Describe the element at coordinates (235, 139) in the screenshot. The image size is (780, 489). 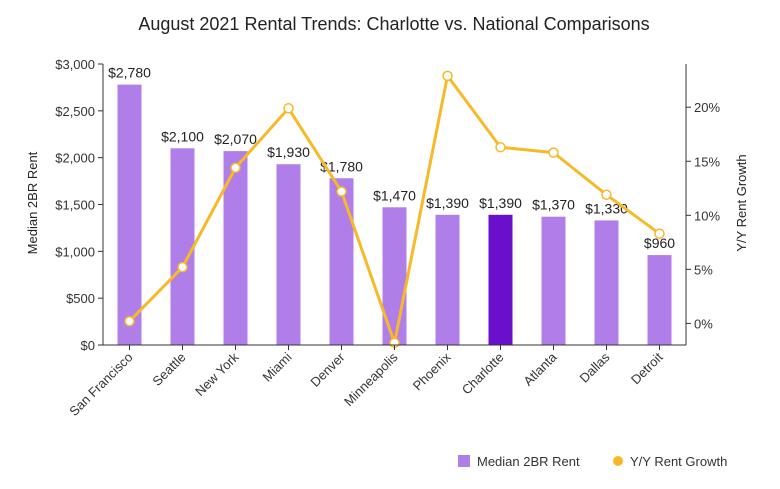
I see `data-label: $2,070` at that location.